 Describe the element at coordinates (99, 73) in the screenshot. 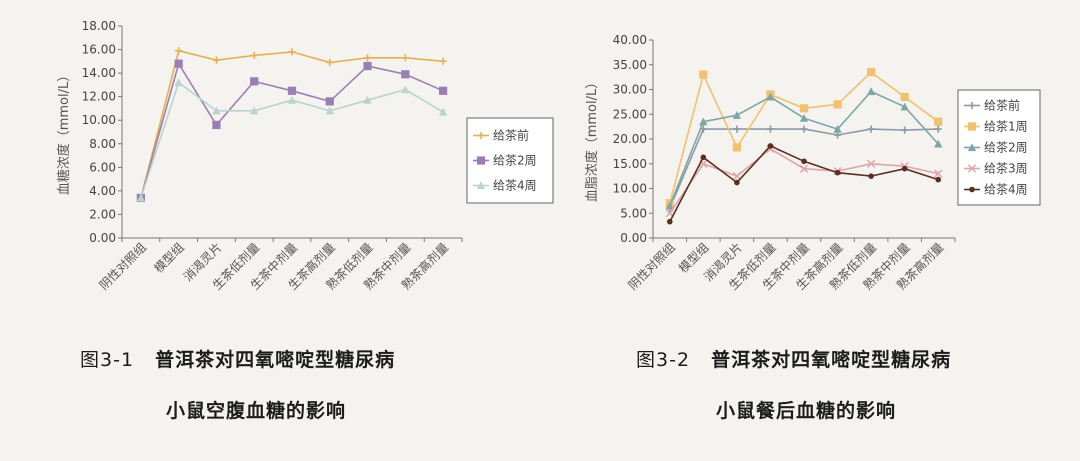

I see `y-tick-label: 14.00` at that location.